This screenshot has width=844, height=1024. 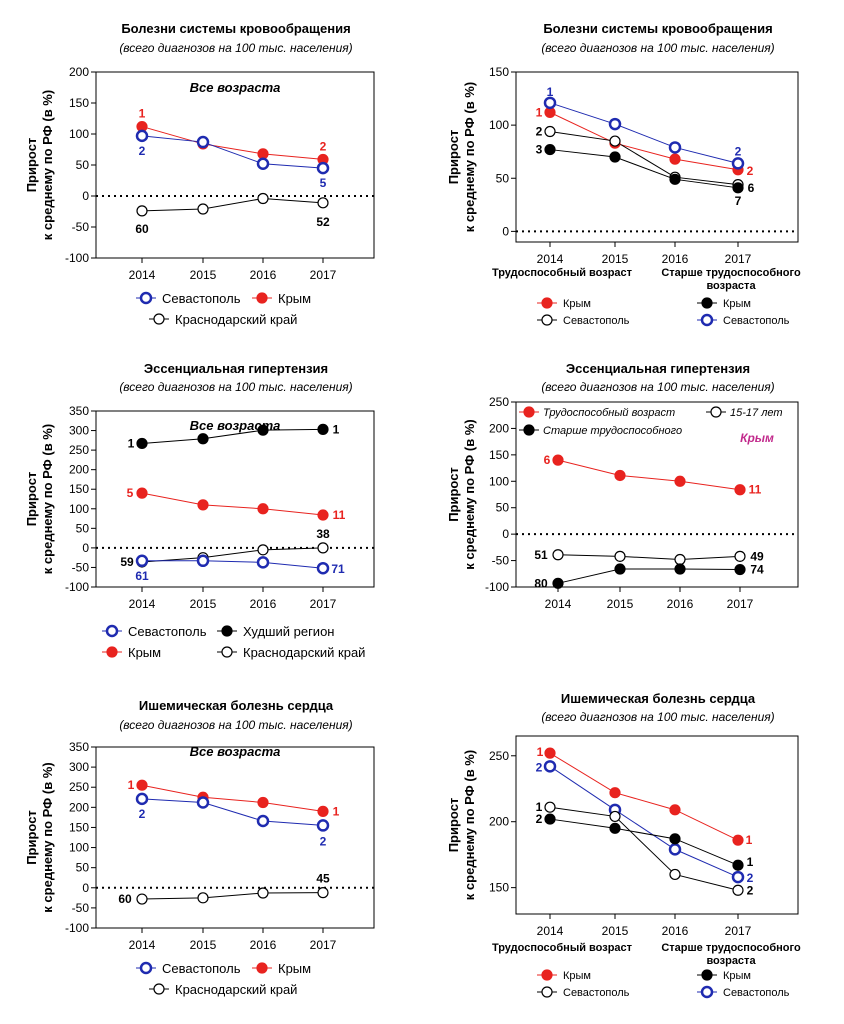 I want to click on legend-label: Худший регион, so click(x=288, y=631).